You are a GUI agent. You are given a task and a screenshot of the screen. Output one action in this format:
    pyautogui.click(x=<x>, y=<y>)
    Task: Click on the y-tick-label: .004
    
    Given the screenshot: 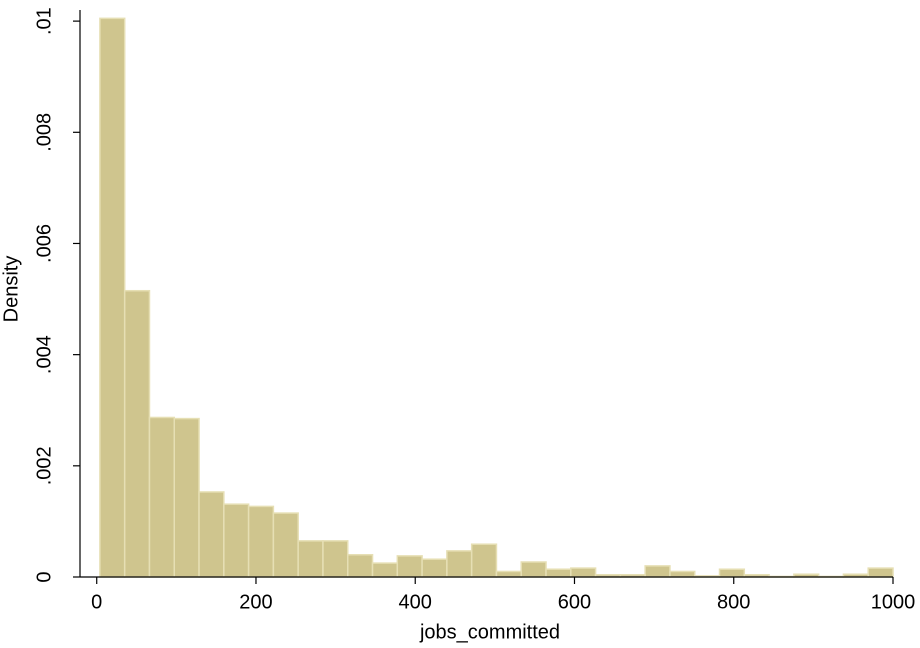 What is the action you would take?
    pyautogui.click(x=44, y=354)
    